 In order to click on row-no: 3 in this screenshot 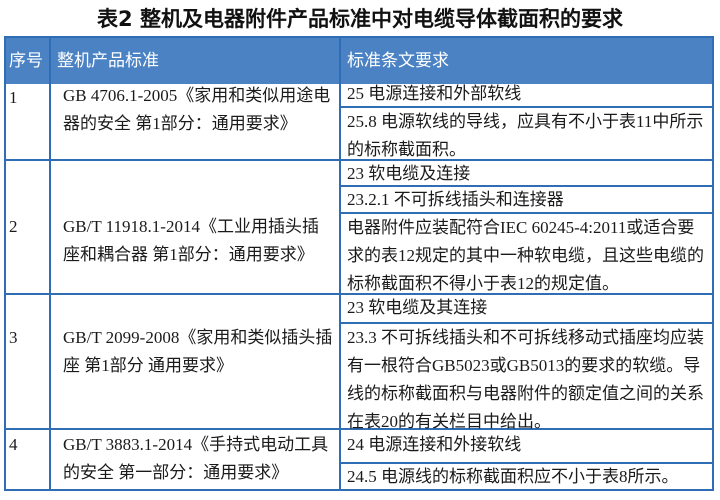, I will do `click(13, 337)`.